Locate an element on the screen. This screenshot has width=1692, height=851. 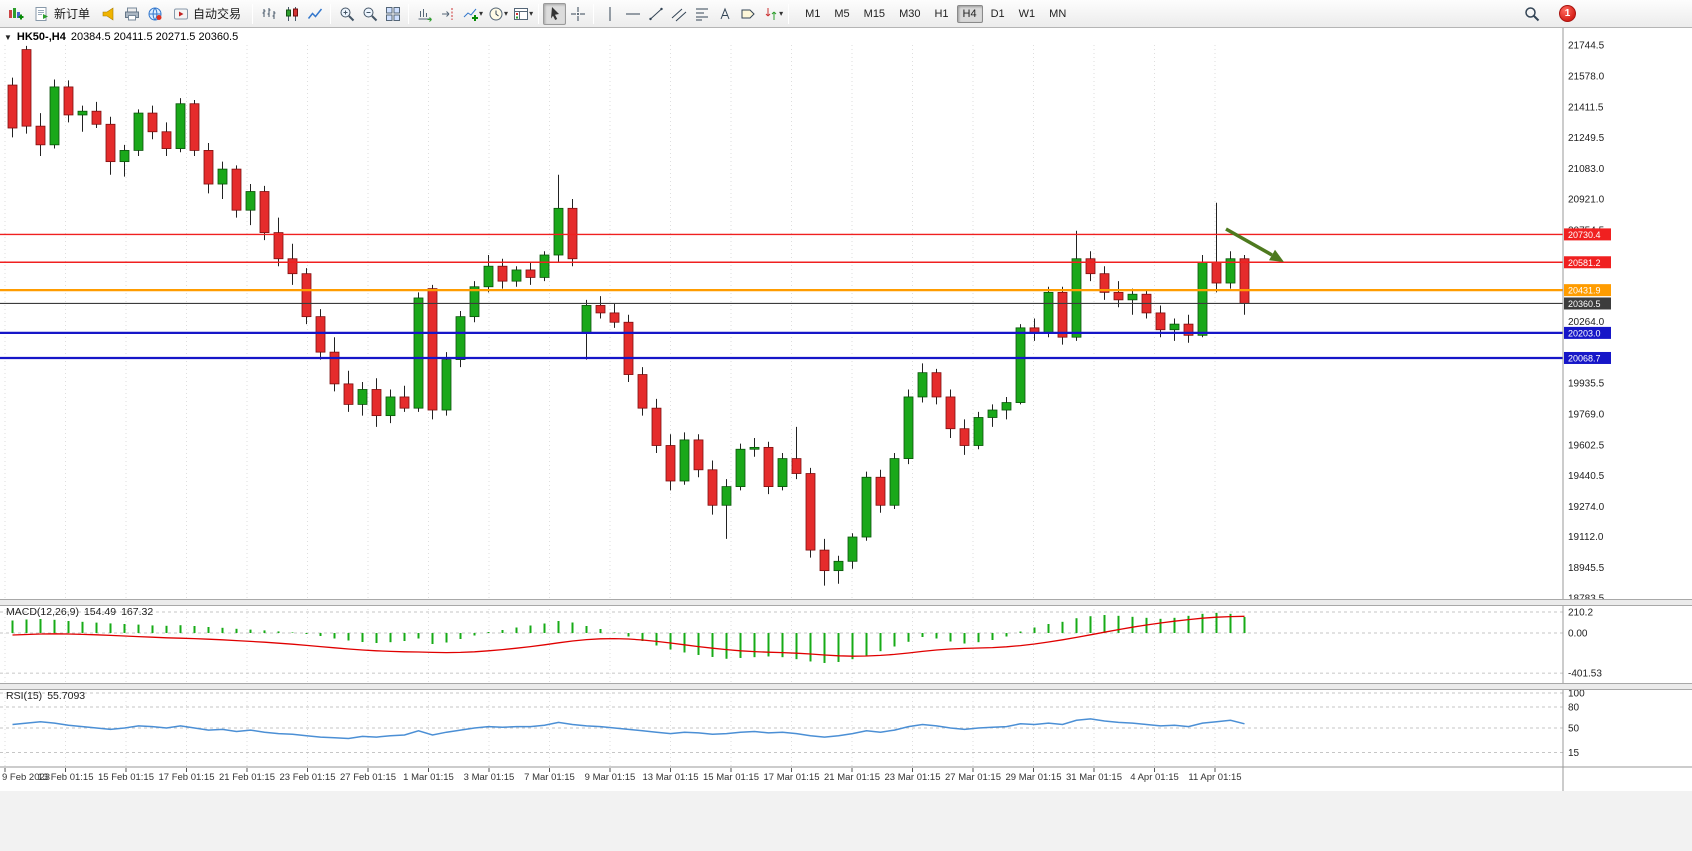
rsi-axis-label: 50 is located at coordinates (1574, 729).